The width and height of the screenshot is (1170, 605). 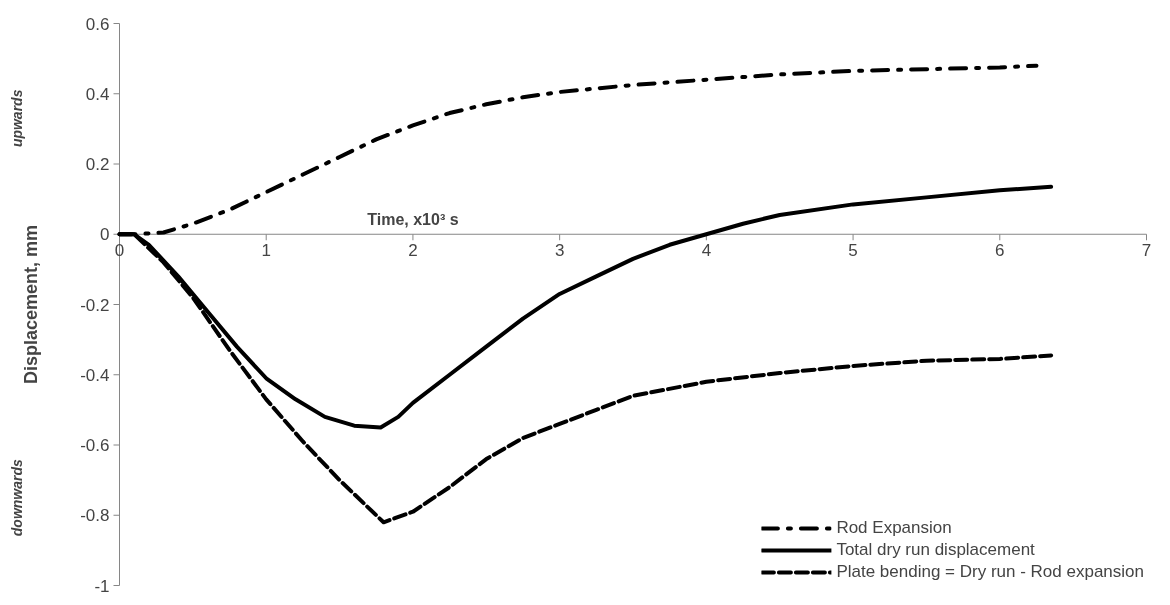 I want to click on y-tick-label: 0, so click(x=105, y=235).